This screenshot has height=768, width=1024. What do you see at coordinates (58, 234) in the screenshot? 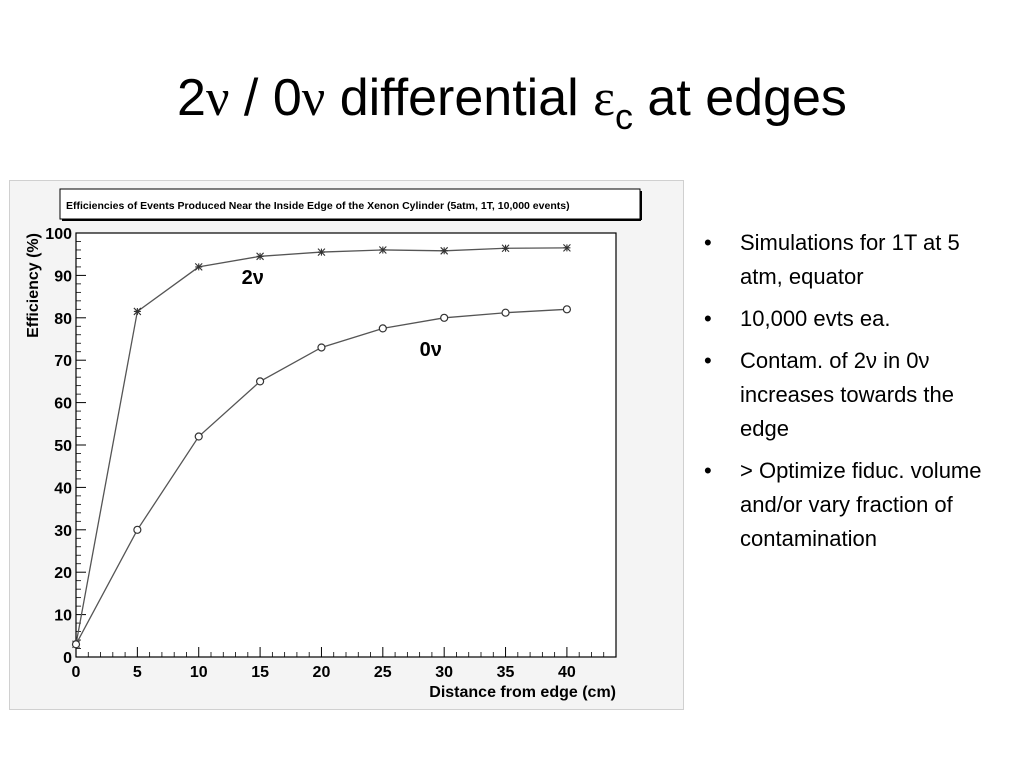
I see `y-tick-label: 100` at bounding box center [58, 234].